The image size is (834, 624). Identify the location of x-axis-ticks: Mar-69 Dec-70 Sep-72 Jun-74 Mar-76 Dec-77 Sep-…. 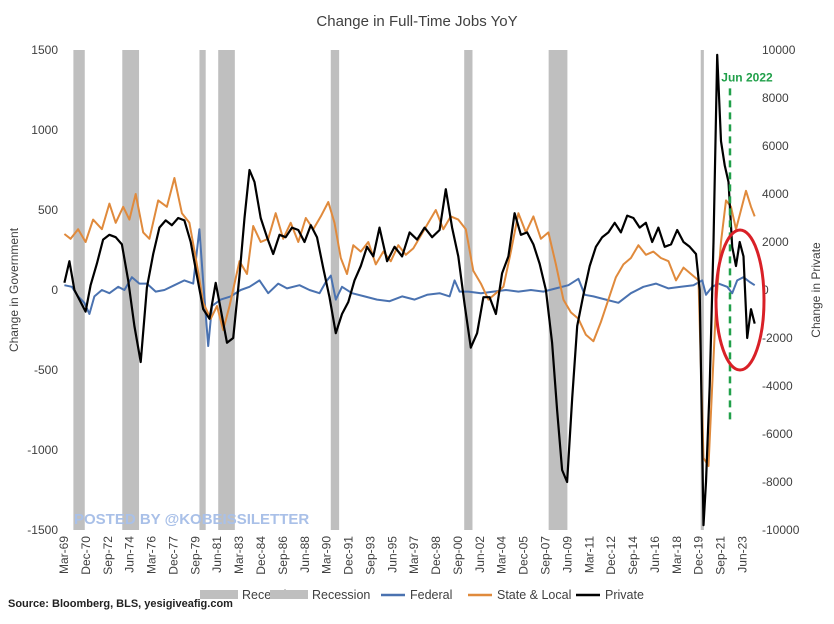
(403, 555).